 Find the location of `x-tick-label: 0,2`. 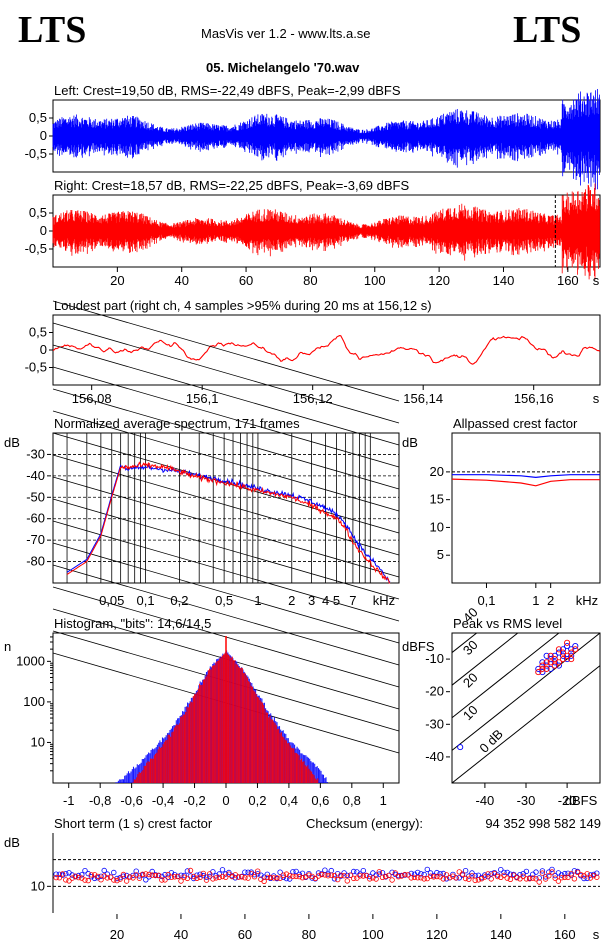

x-tick-label: 0,2 is located at coordinates (257, 800).